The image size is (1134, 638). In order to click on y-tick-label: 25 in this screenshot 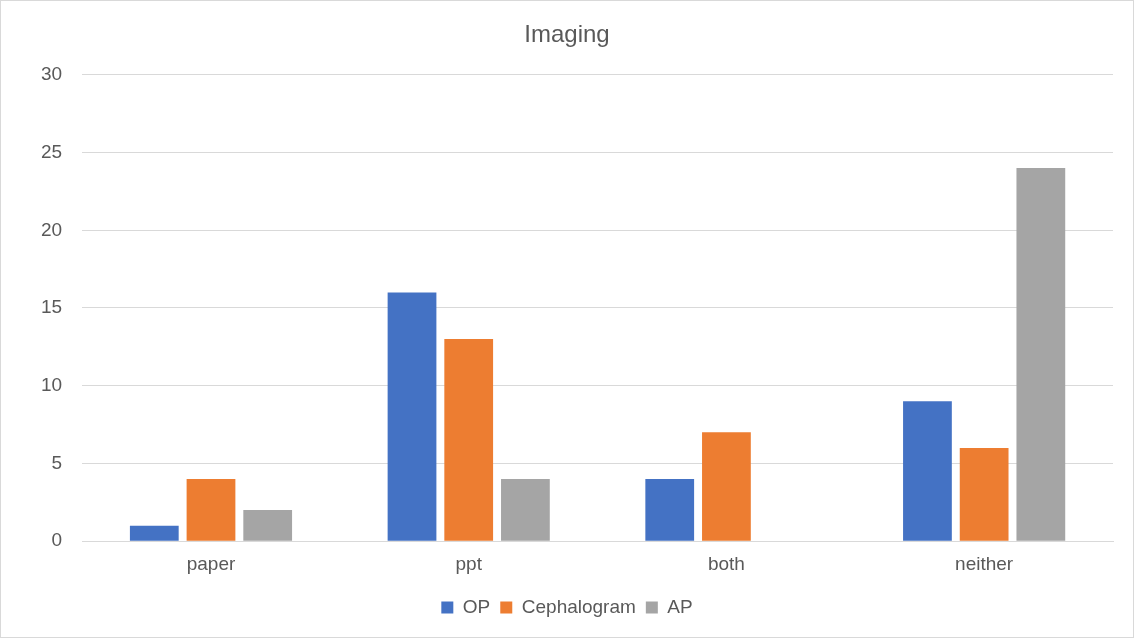, I will do `click(51, 151)`.